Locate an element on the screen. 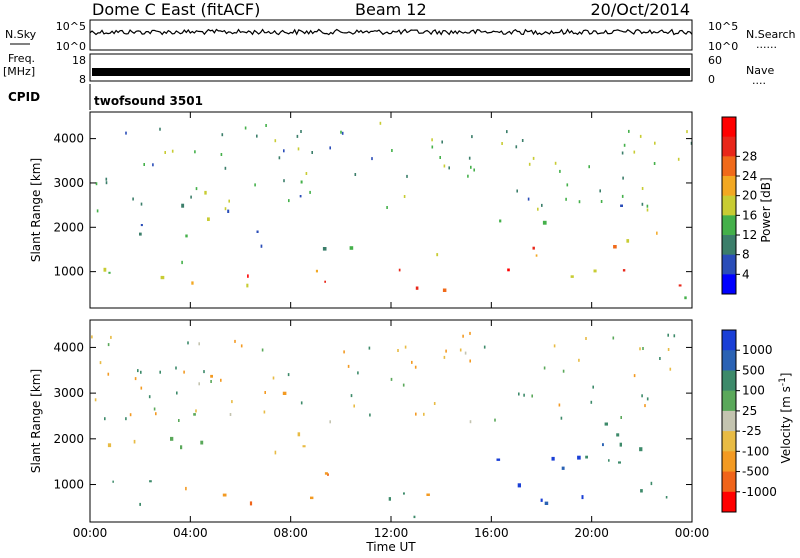 This screenshot has width=800, height=558. x-tick-label: 16:00 is located at coordinates (491, 533).